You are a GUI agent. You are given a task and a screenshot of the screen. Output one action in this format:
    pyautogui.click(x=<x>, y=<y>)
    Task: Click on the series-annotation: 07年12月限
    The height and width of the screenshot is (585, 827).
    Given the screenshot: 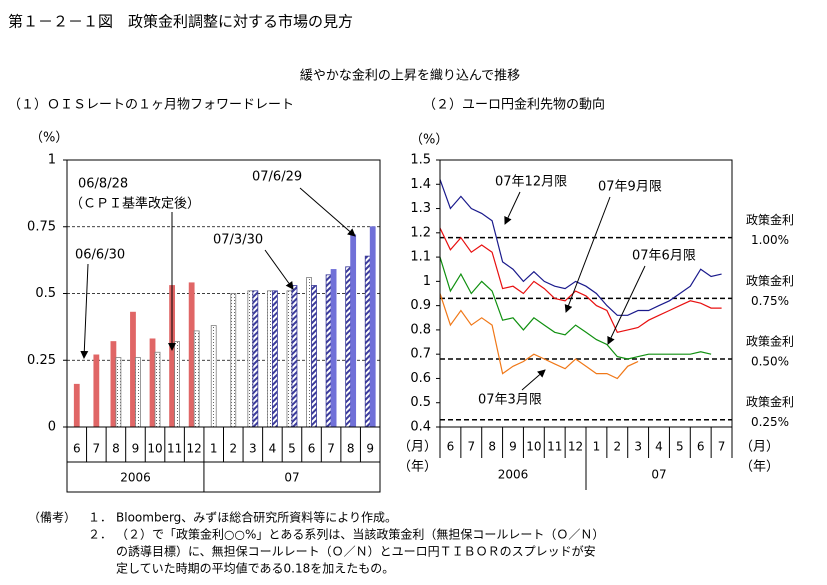 What is the action you would take?
    pyautogui.click(x=531, y=182)
    